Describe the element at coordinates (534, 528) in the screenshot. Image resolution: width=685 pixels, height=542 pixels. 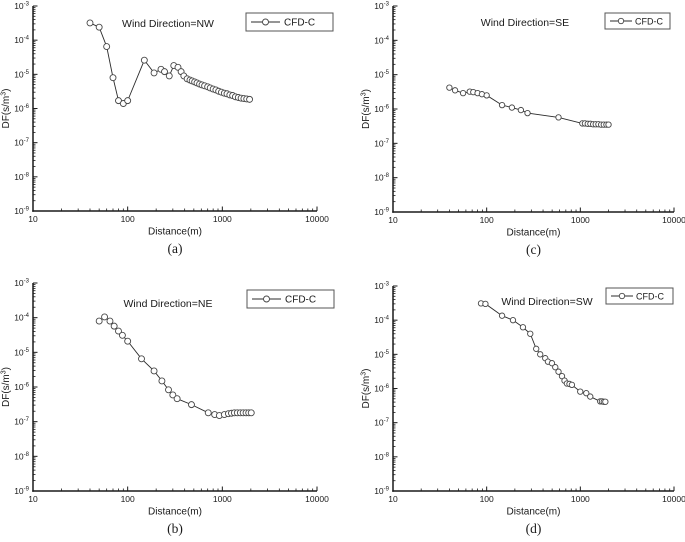
I see `panel-caption: (d)` at that location.